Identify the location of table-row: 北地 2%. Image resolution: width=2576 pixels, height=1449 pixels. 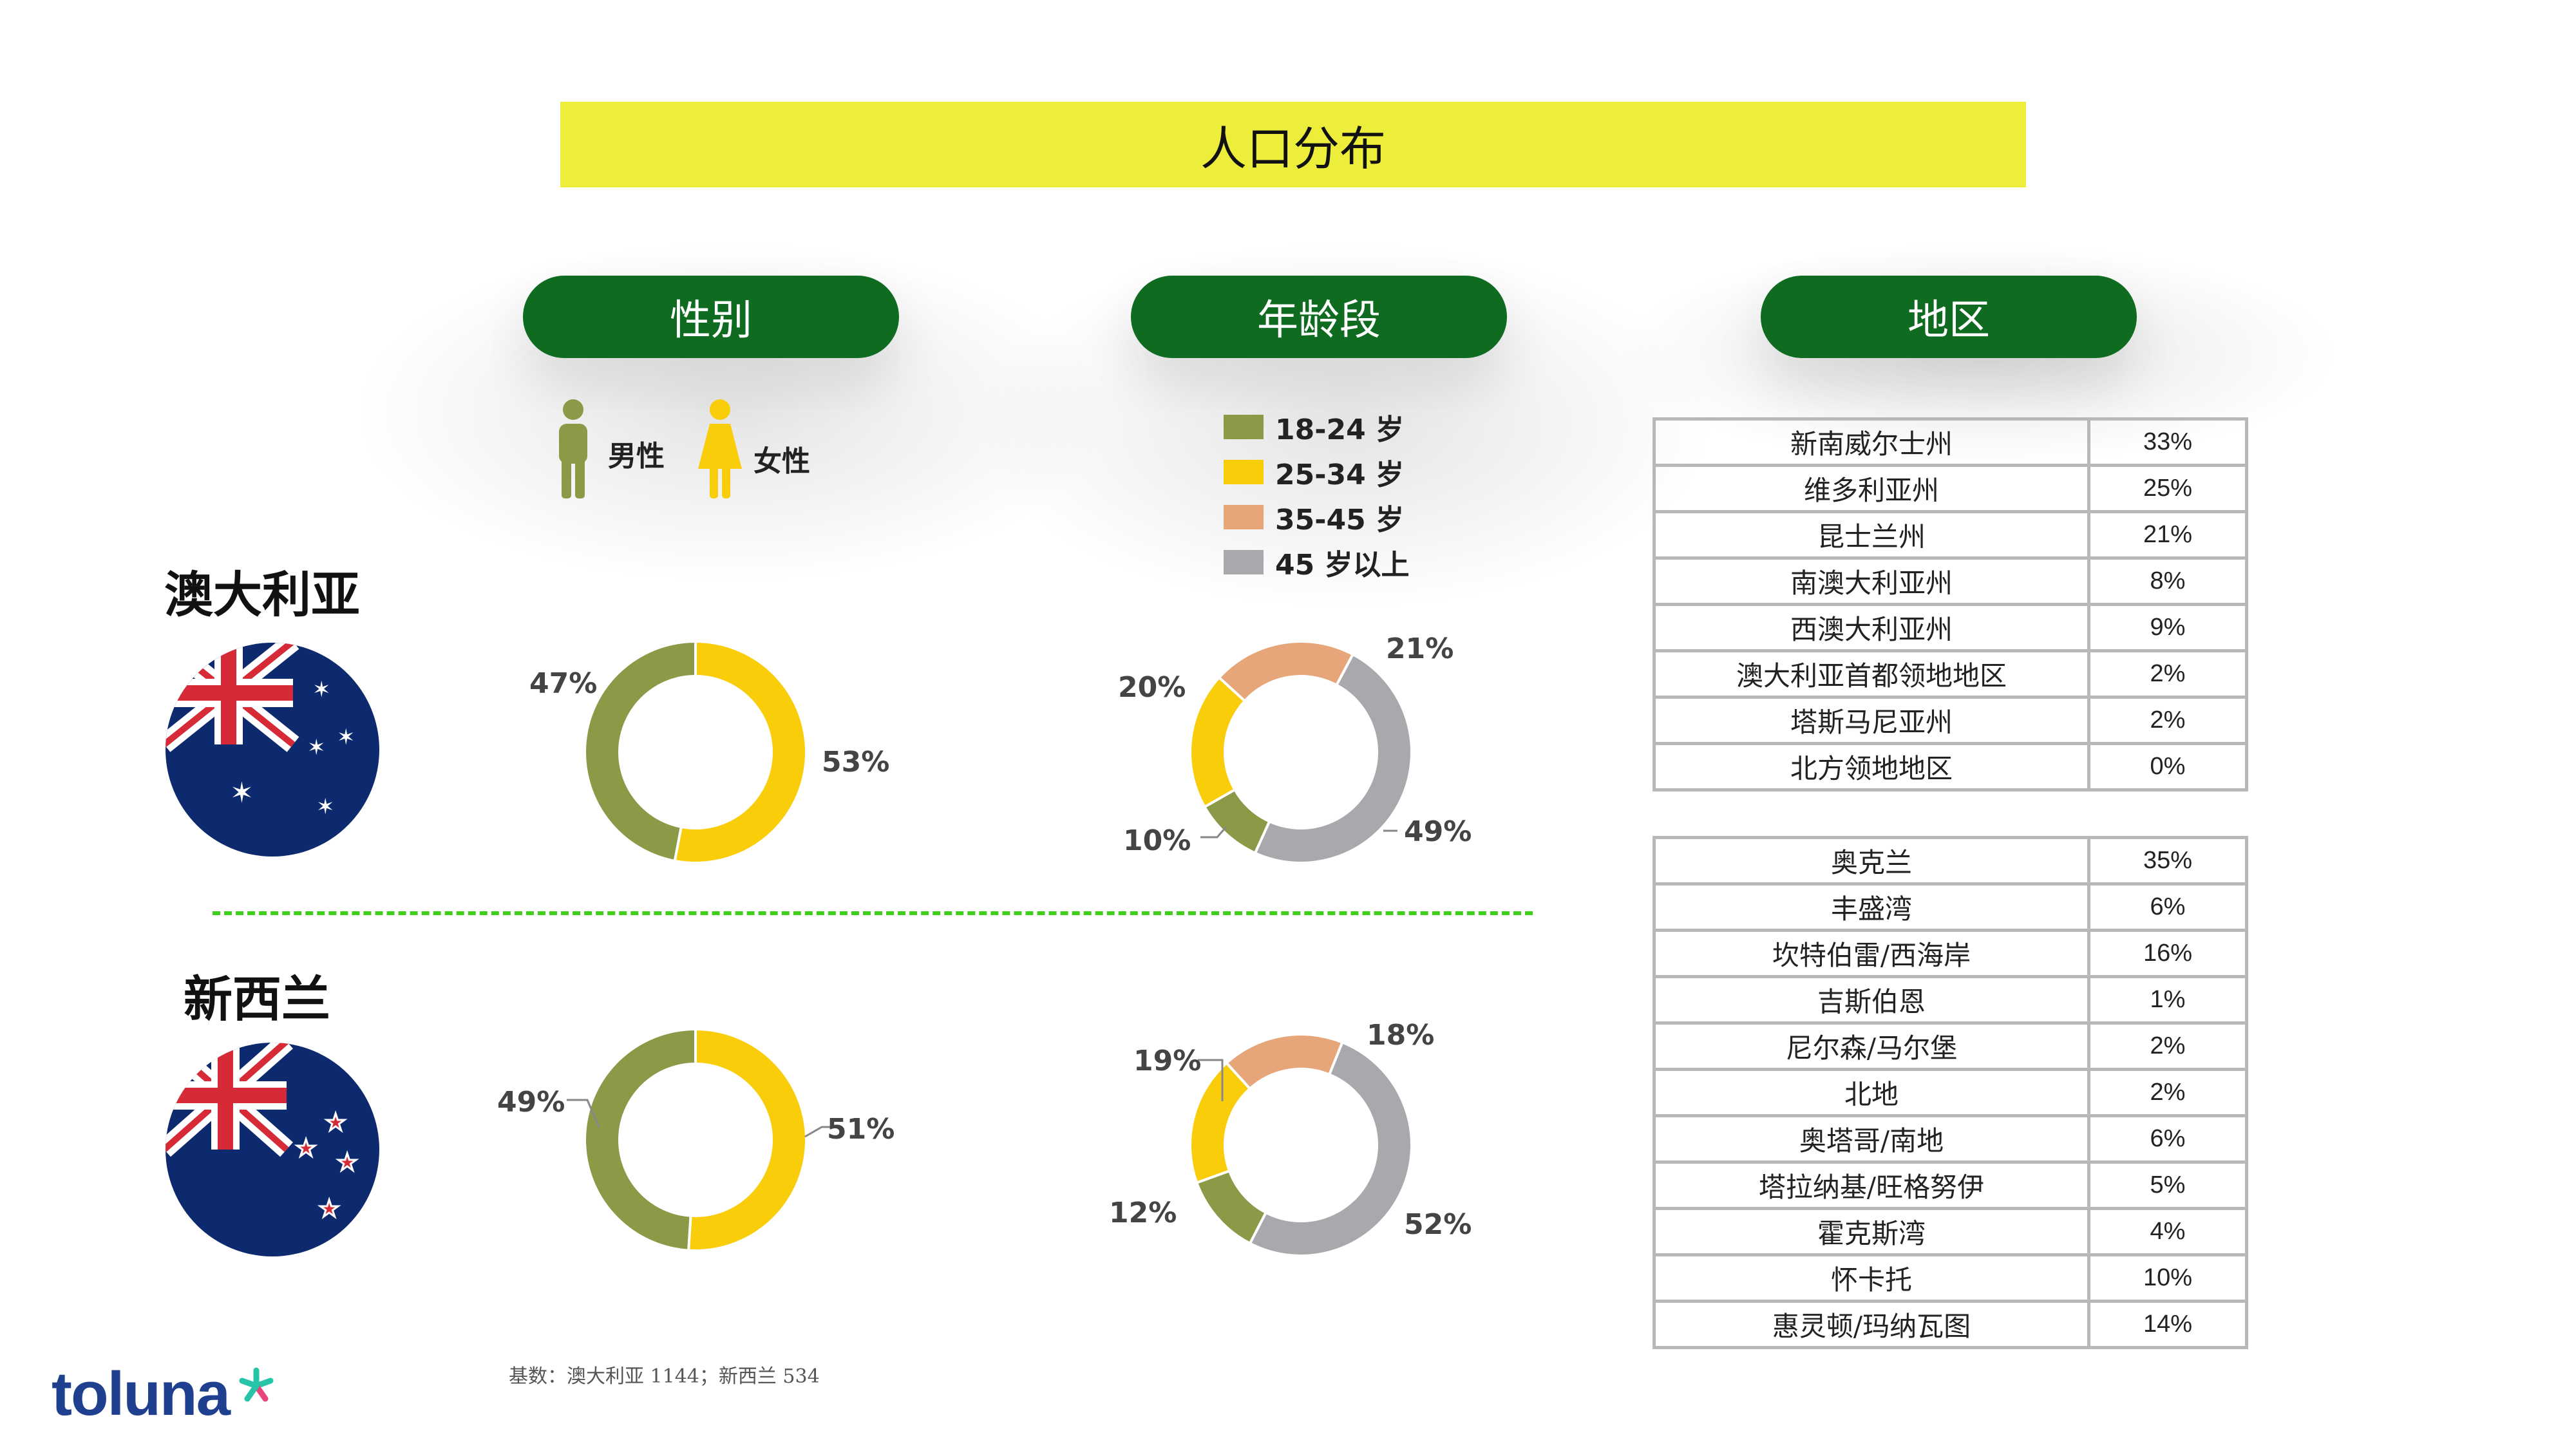
(1950, 1092).